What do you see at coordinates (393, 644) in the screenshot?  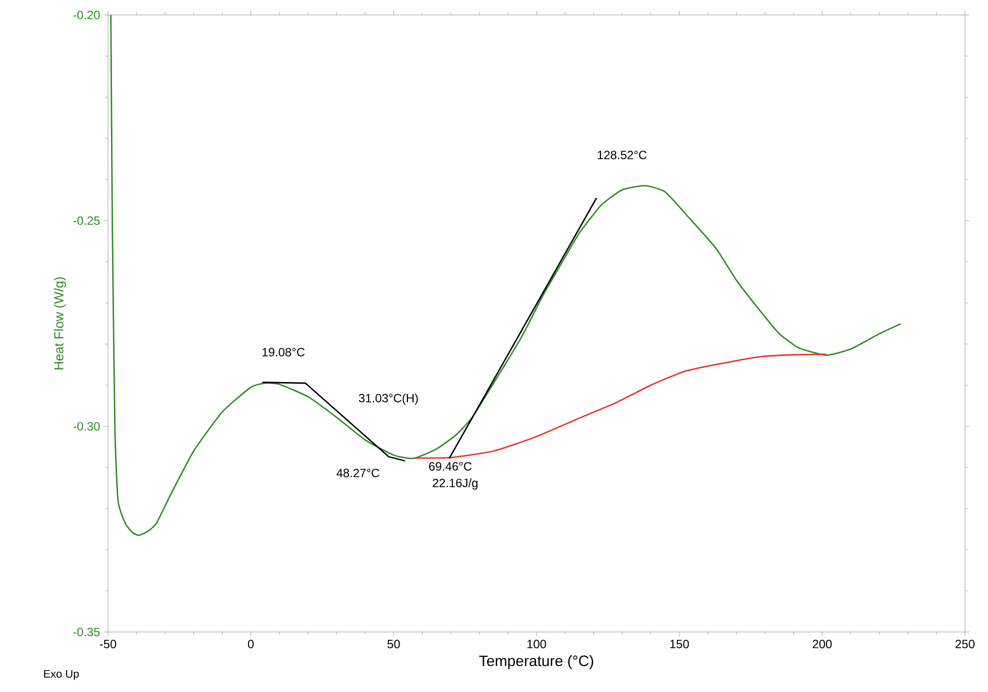 I see `x-tick-label: 50` at bounding box center [393, 644].